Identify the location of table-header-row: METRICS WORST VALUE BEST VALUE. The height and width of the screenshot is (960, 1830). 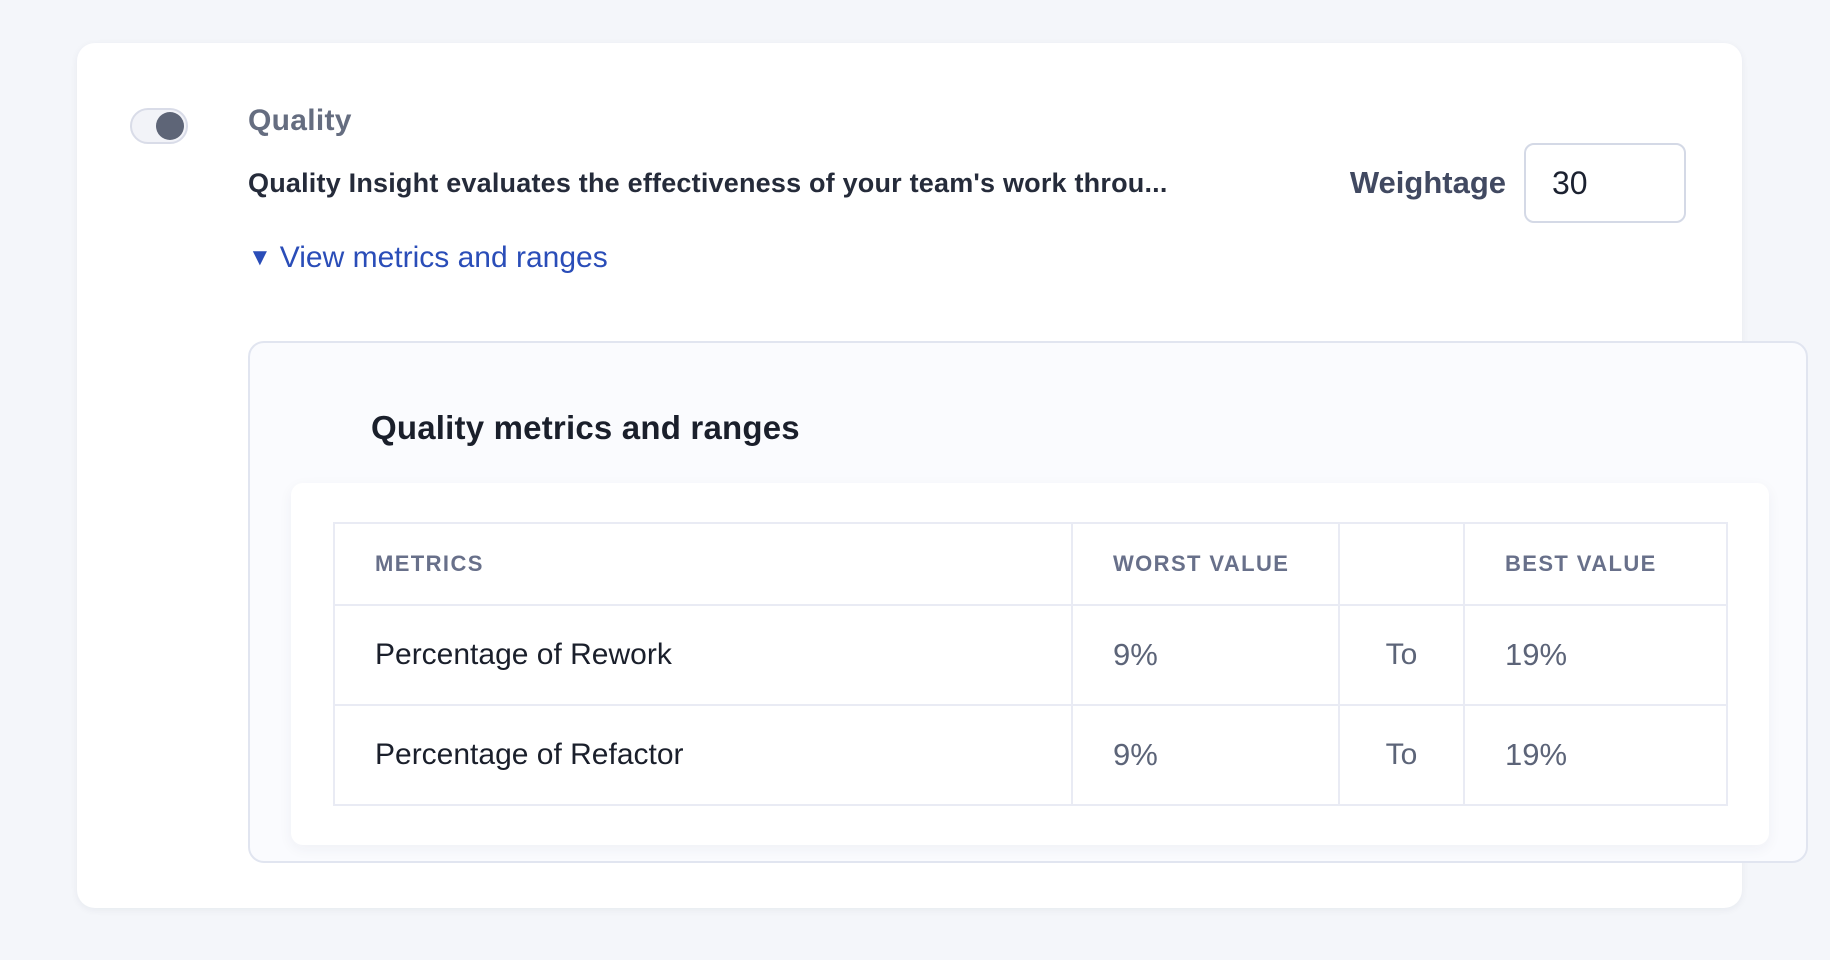
(1030, 564).